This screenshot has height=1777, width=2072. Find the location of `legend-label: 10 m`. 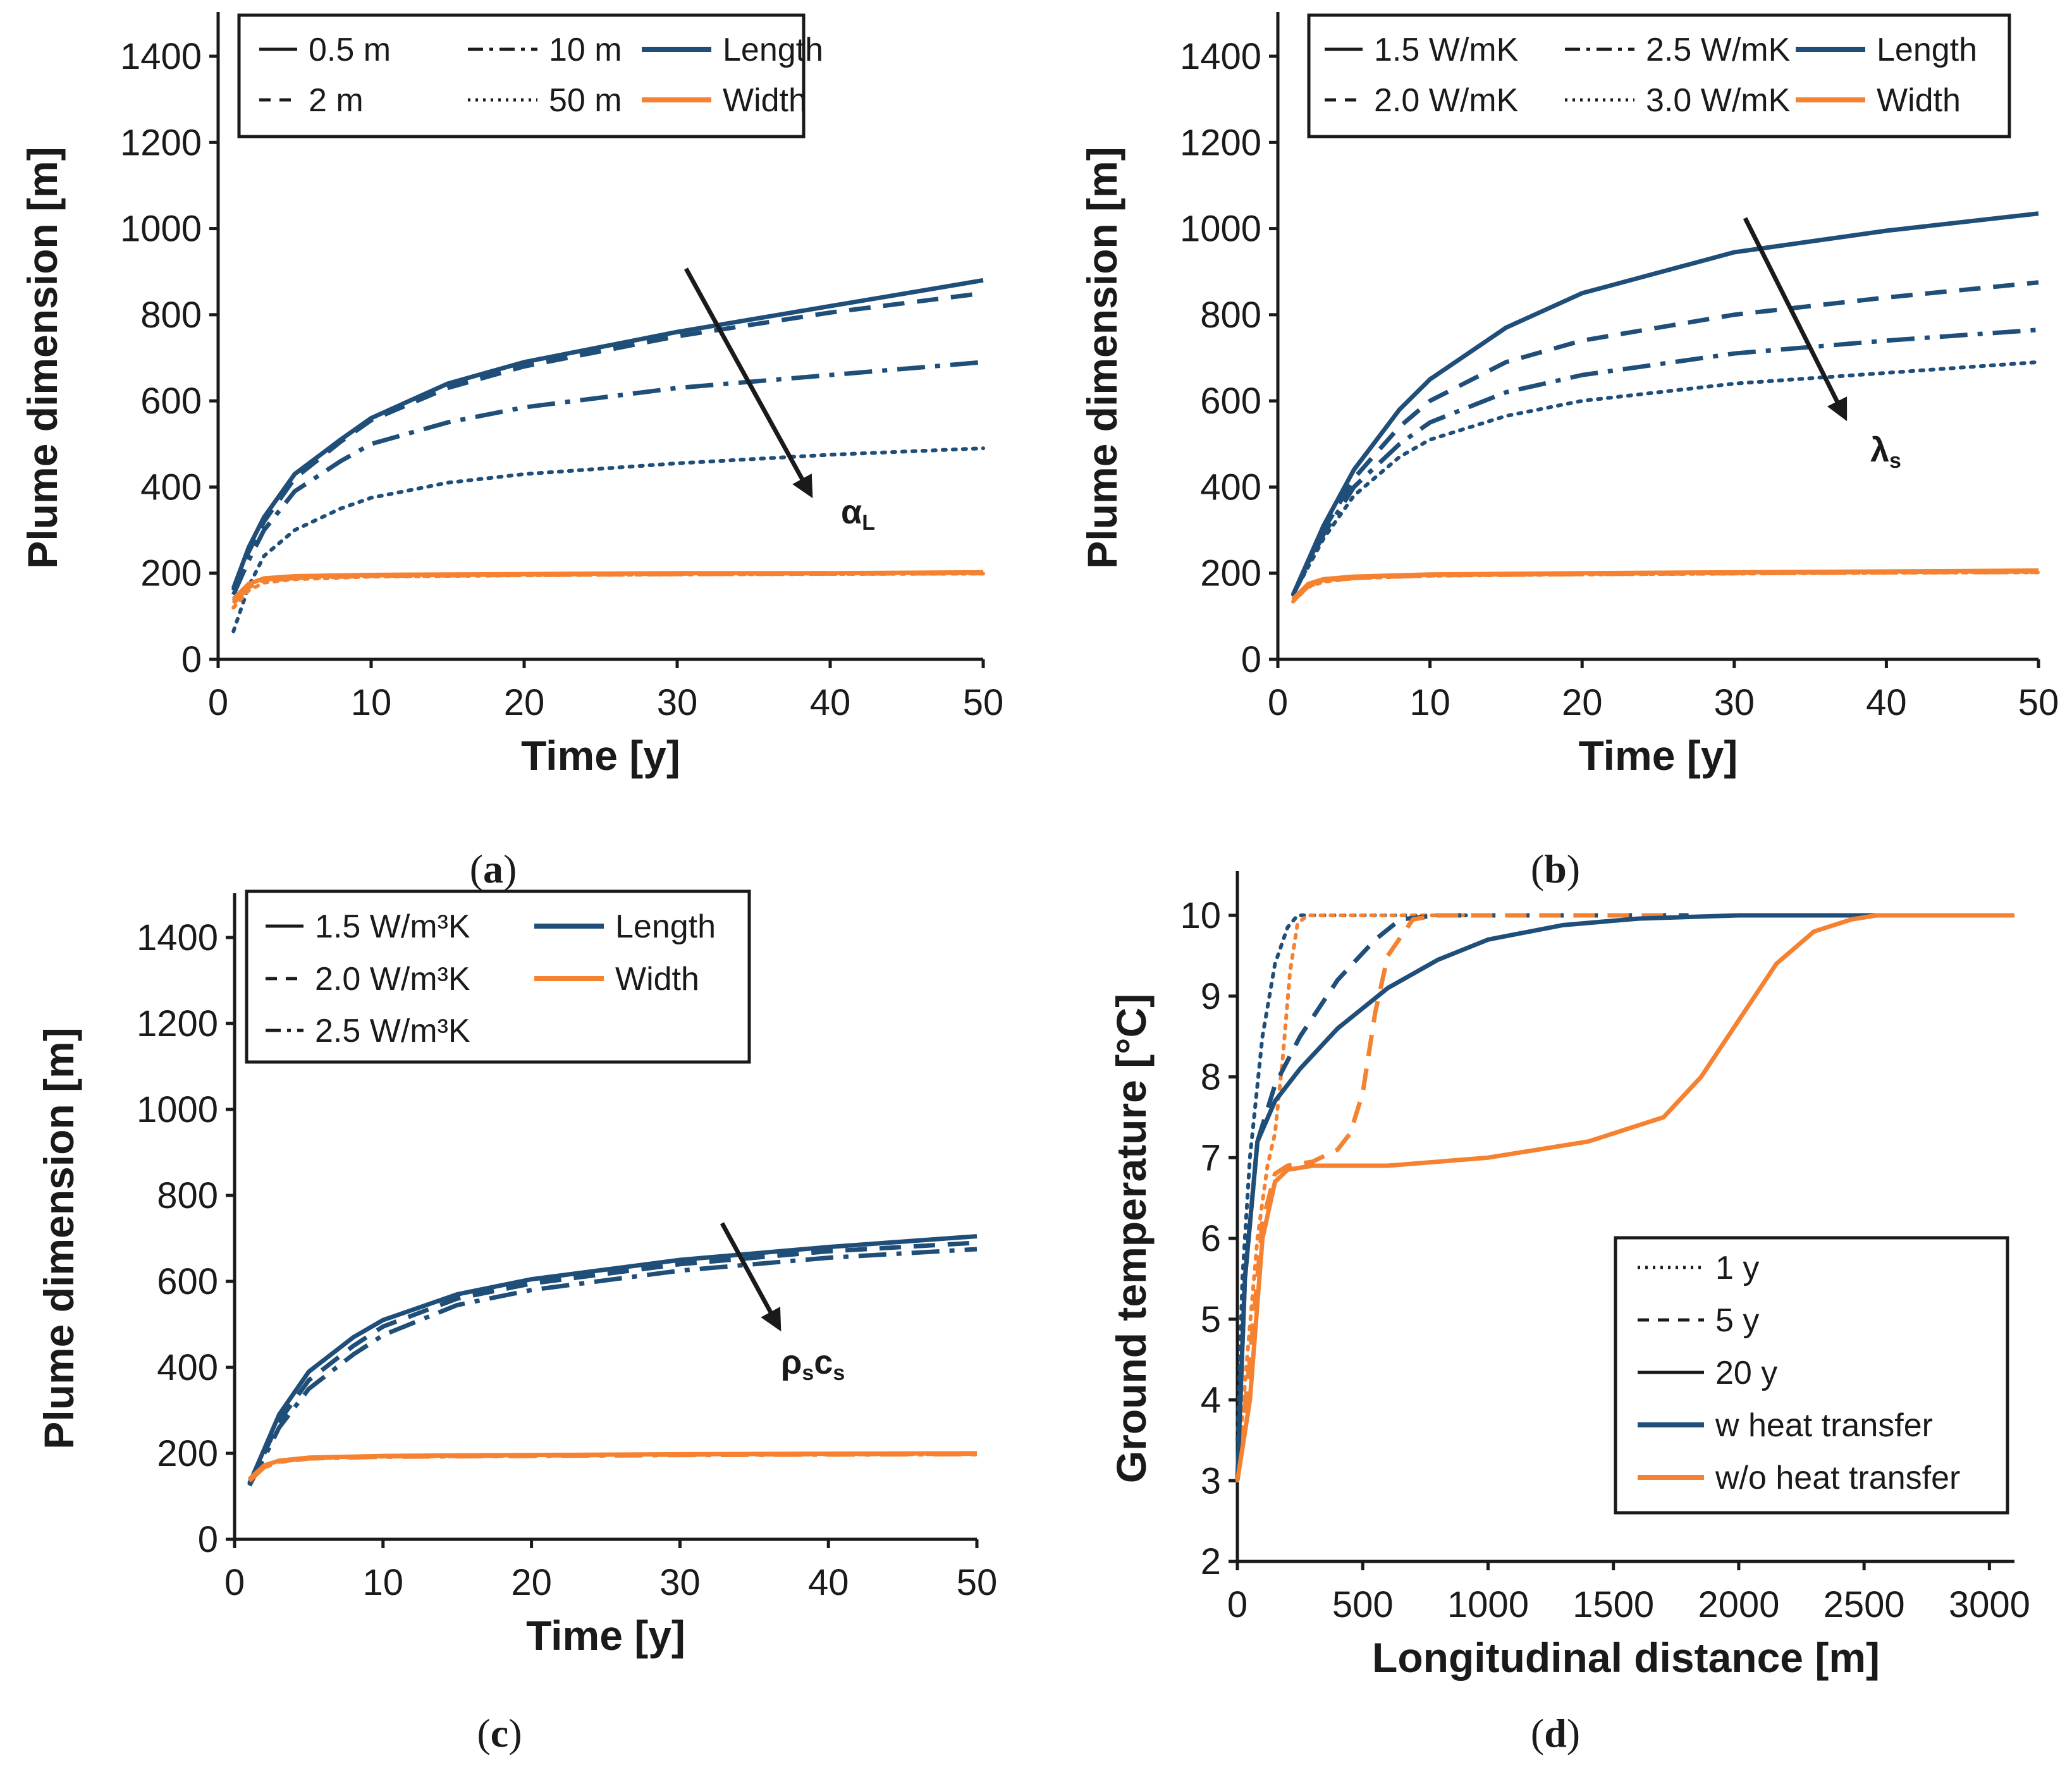

legend-label: 10 m is located at coordinates (585, 50).